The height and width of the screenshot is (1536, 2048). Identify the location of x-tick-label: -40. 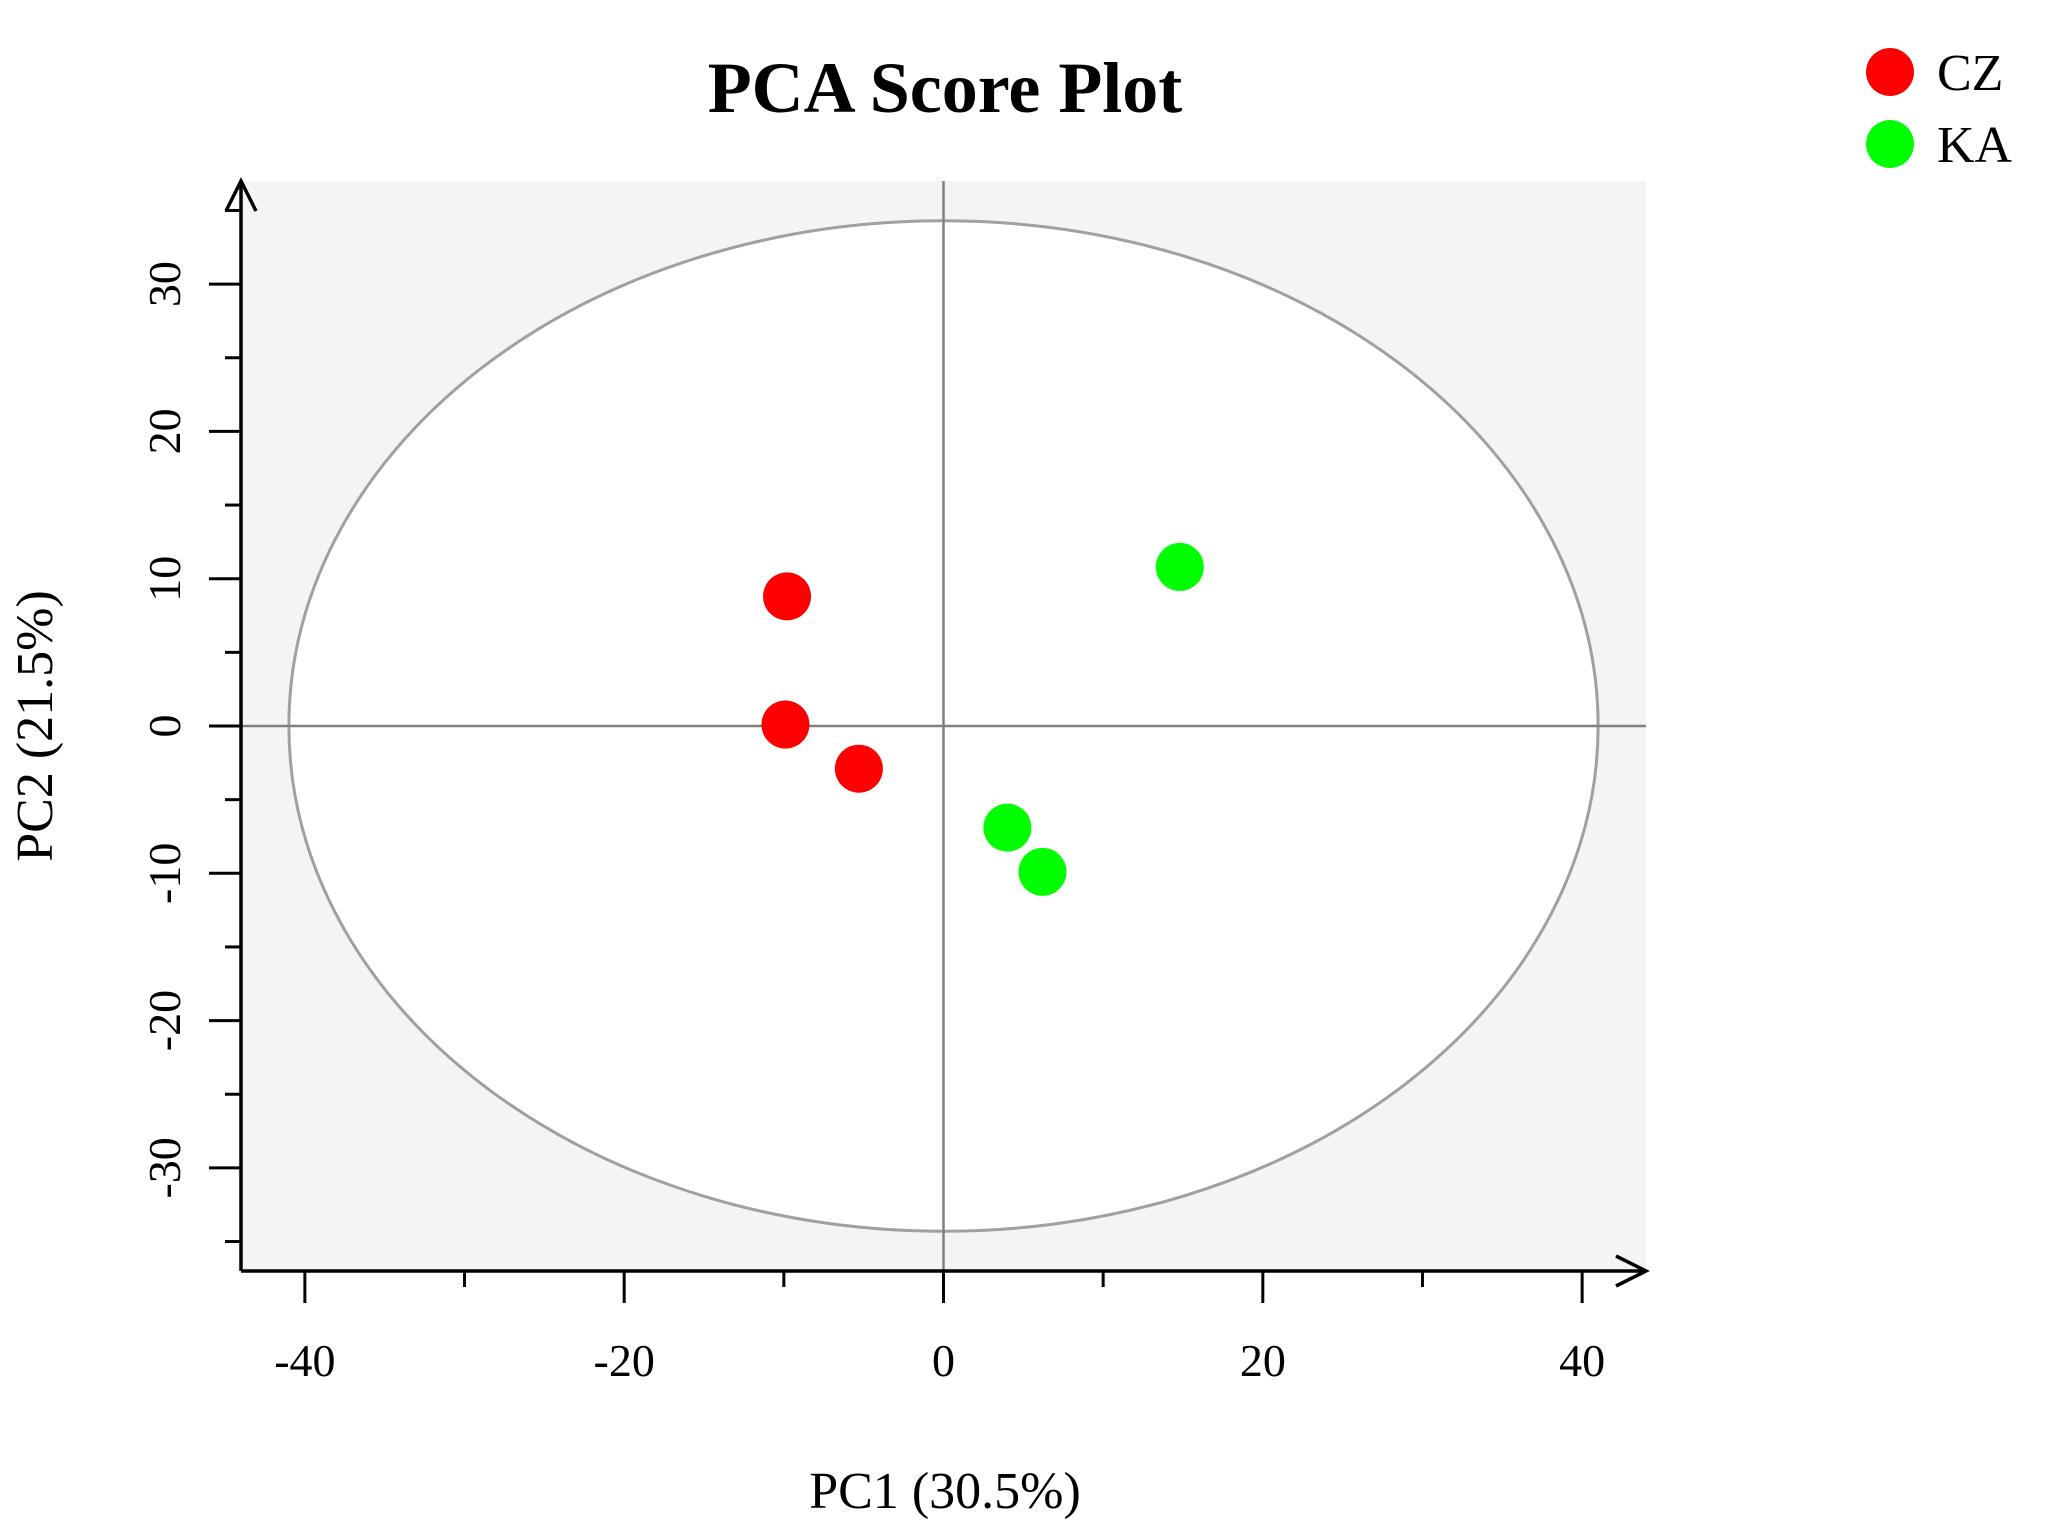
(304, 1360).